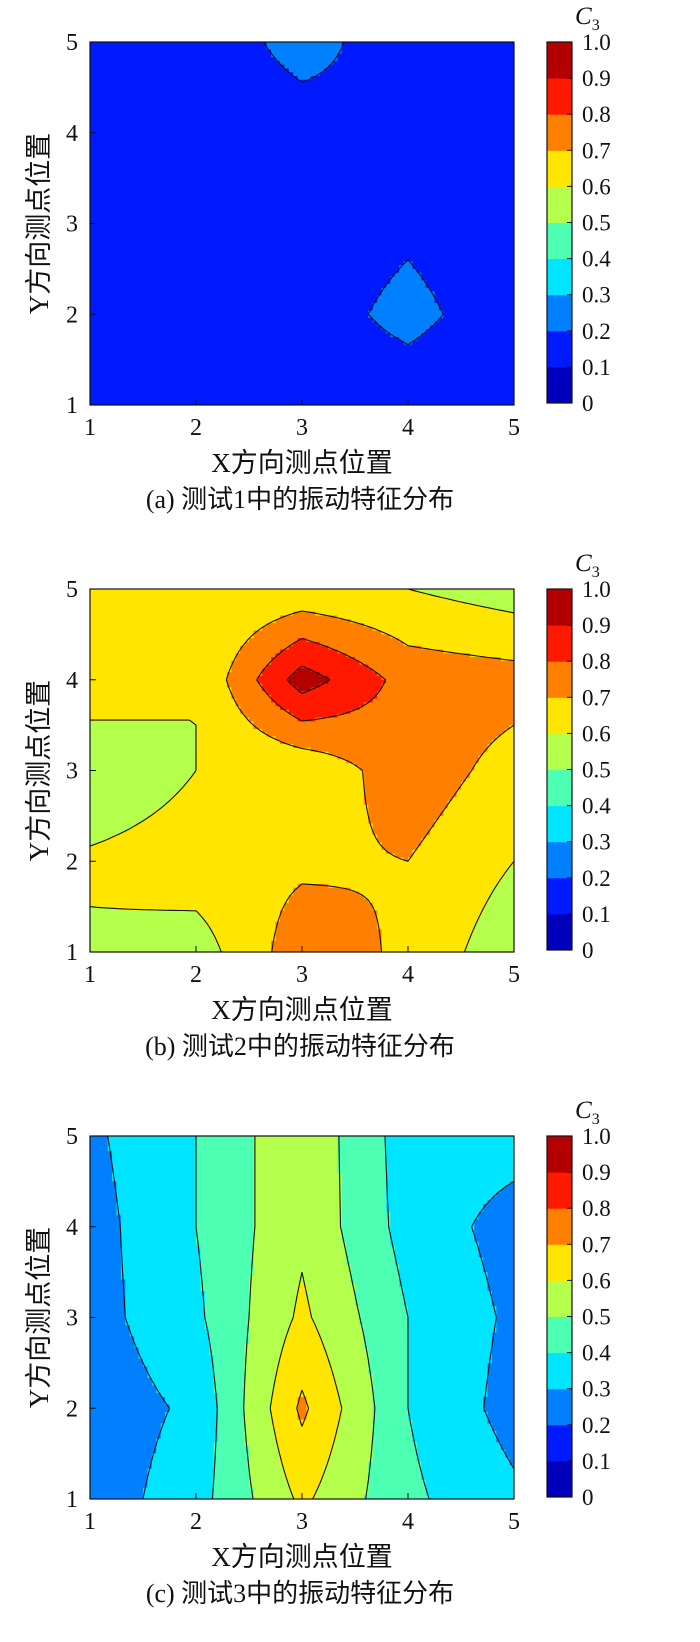 Image resolution: width=700 pixels, height=1642 pixels. I want to click on panel-caption: (a) 测试1中的振动特征分布, so click(300, 499).